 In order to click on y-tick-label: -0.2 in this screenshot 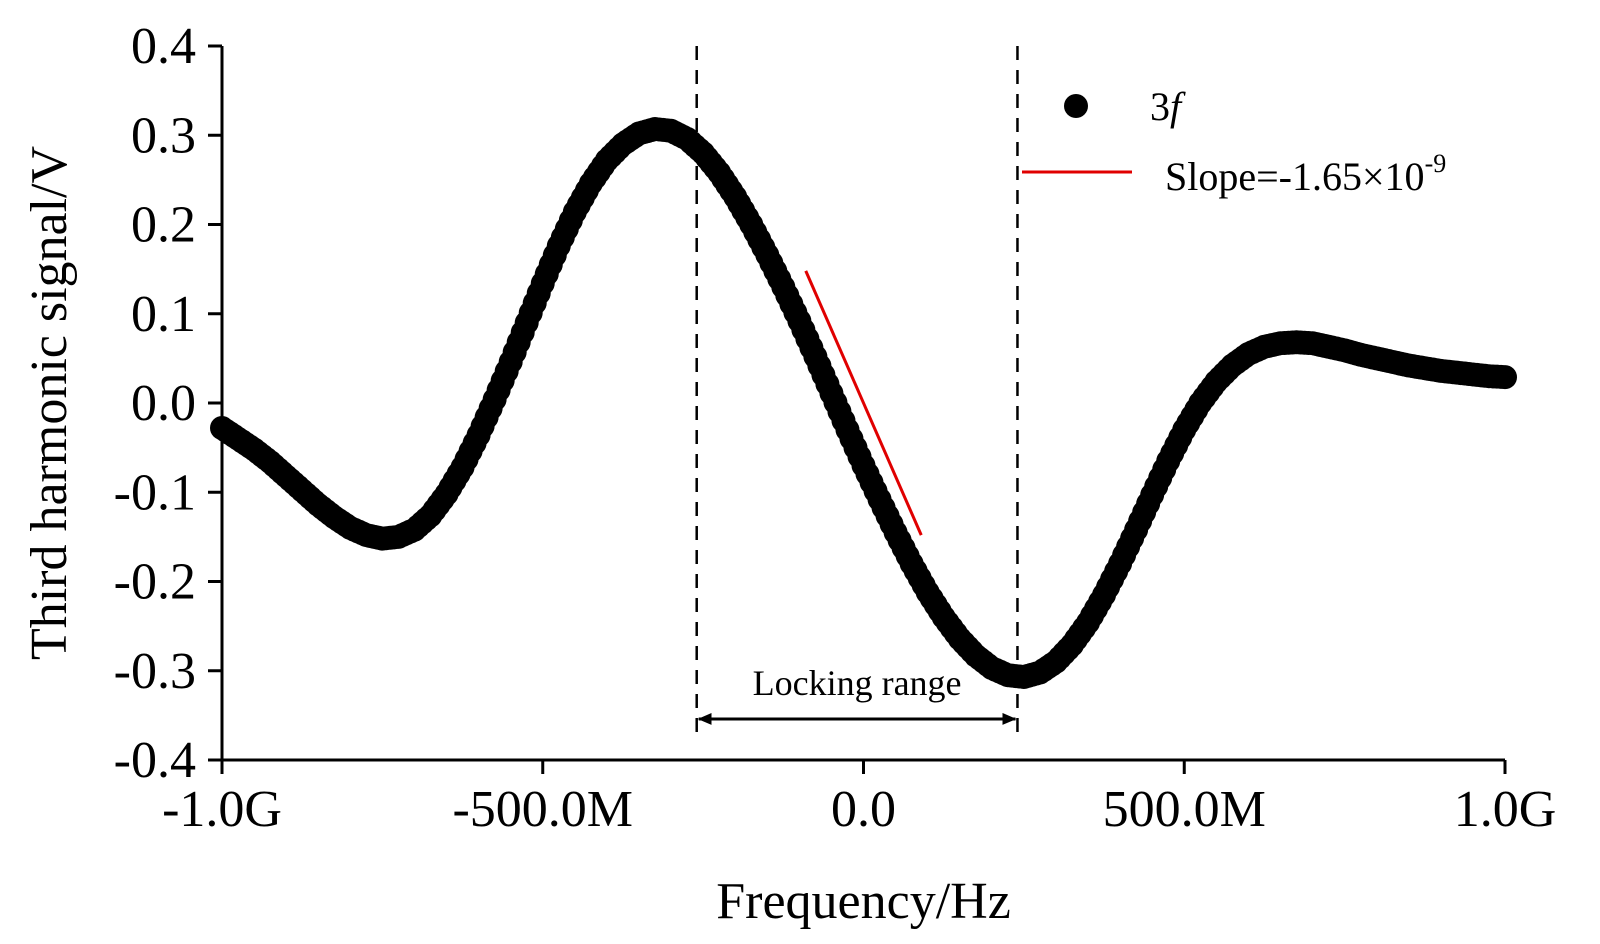, I will do `click(155, 582)`.